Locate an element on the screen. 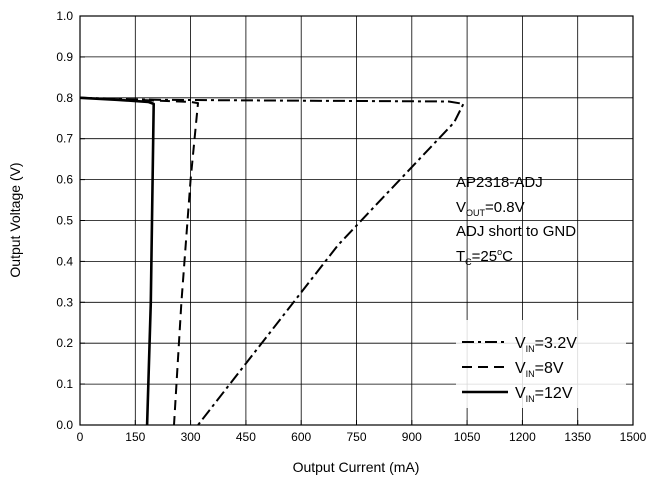 This screenshot has width=647, height=484. x-tick-label: 900 is located at coordinates (412, 437).